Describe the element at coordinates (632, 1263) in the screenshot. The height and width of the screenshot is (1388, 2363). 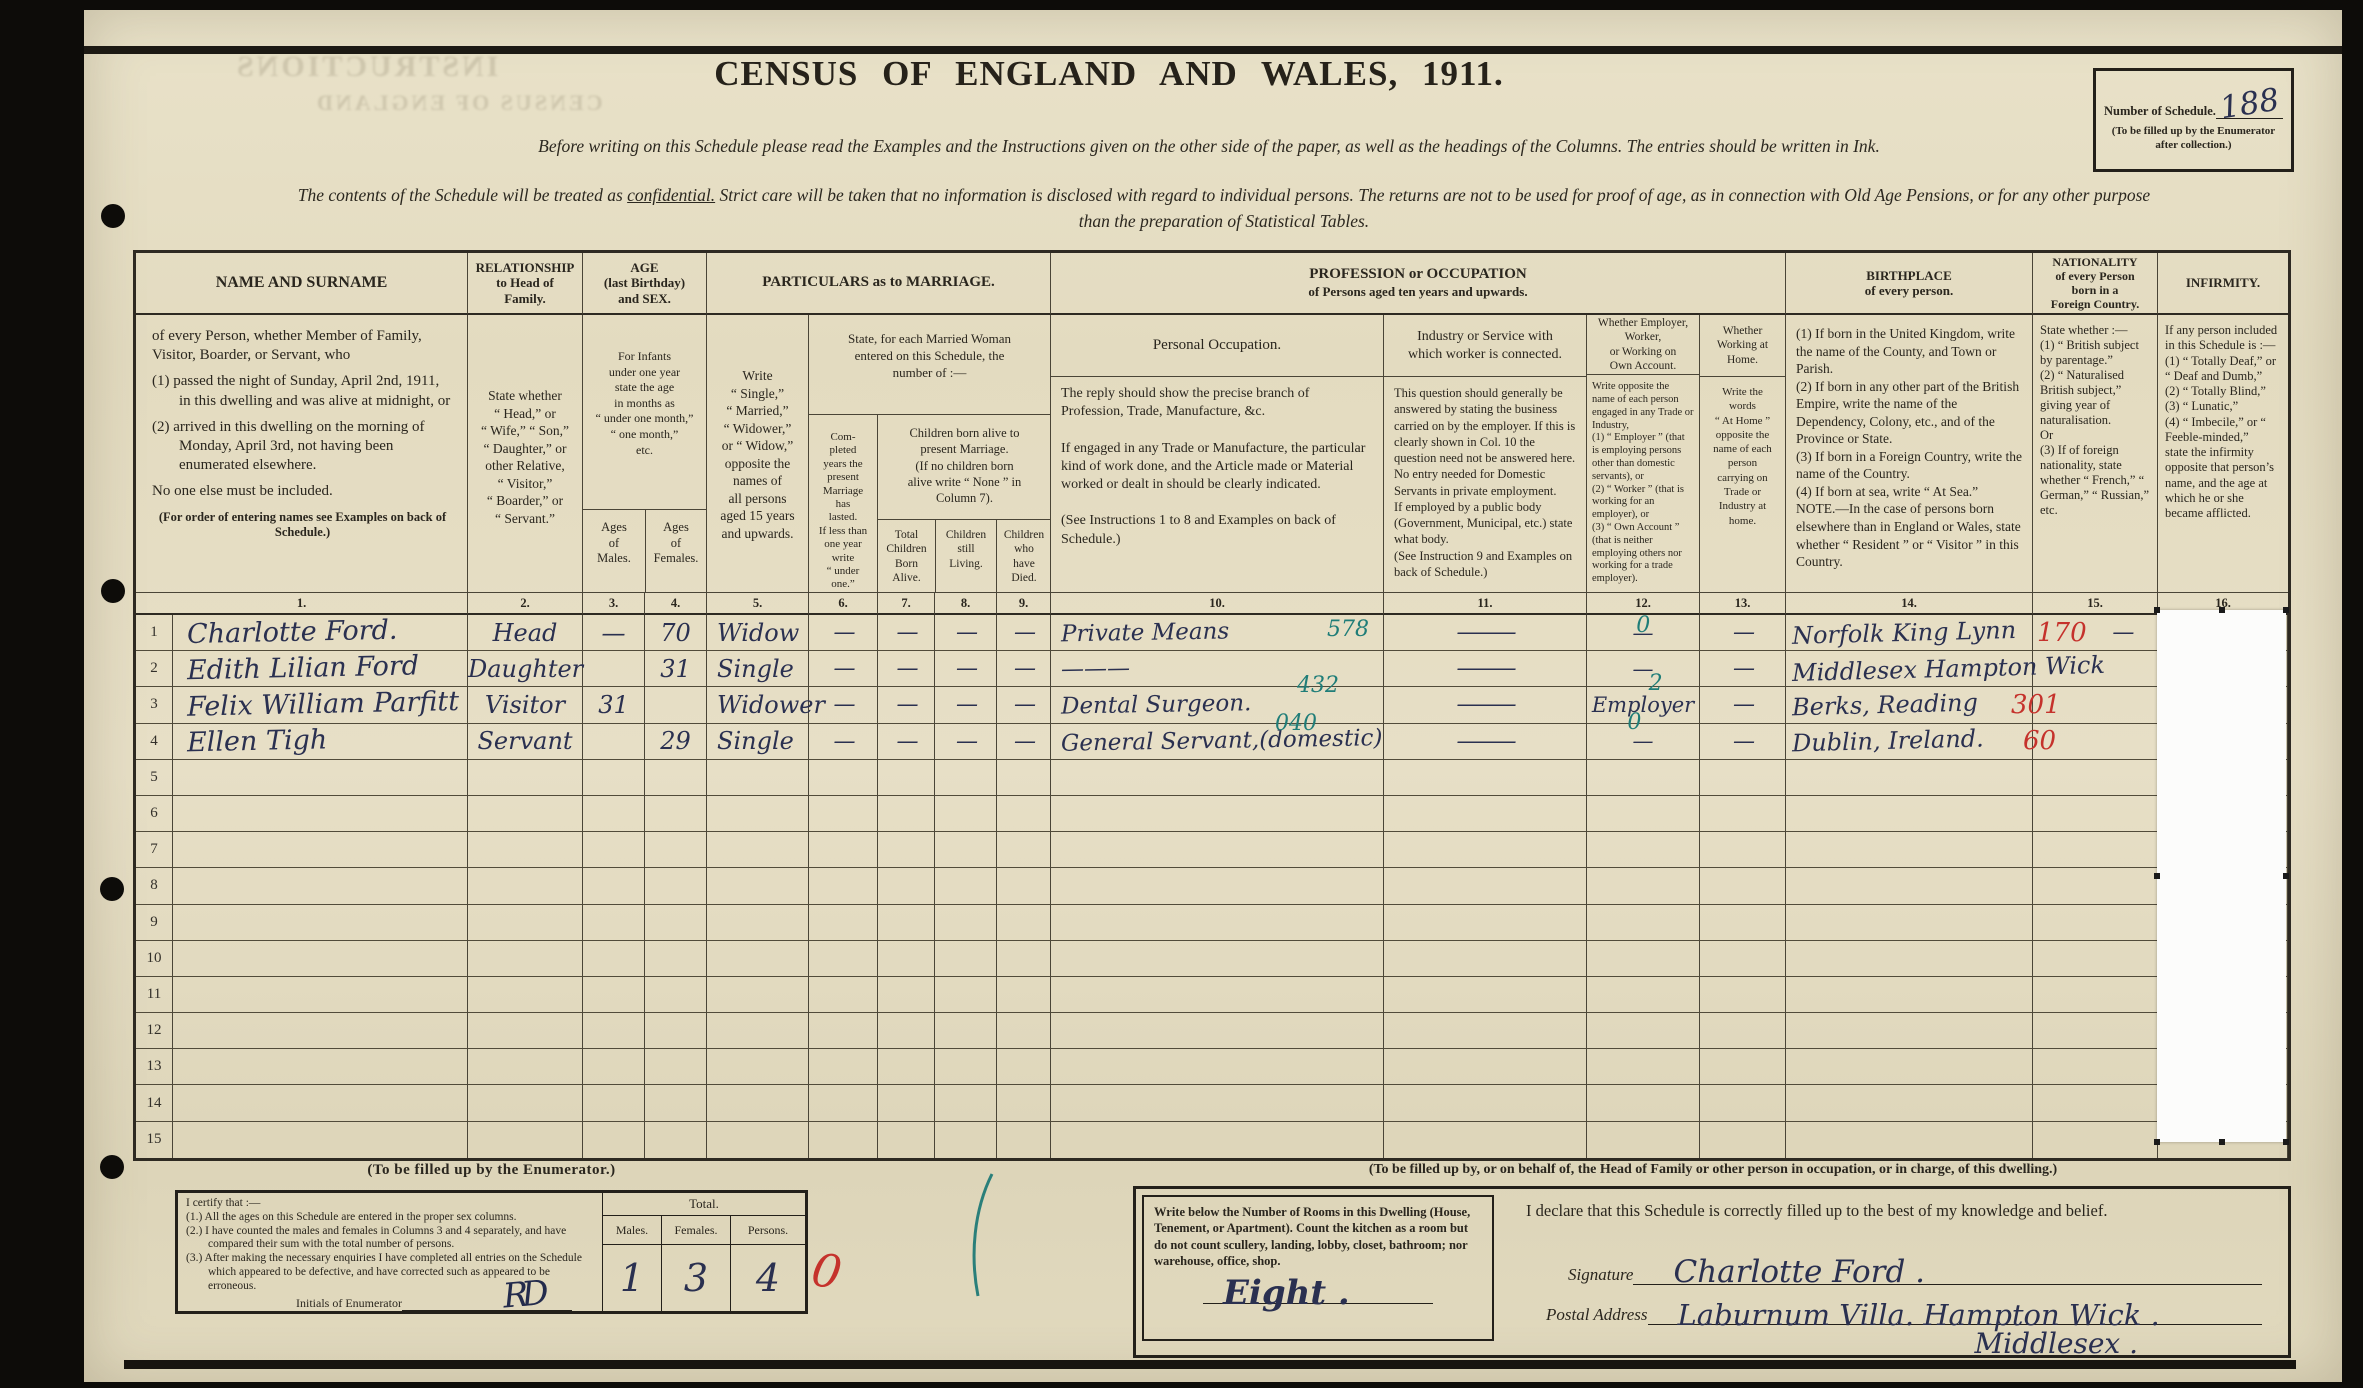
I see `totals-males-column: Males. 1` at that location.